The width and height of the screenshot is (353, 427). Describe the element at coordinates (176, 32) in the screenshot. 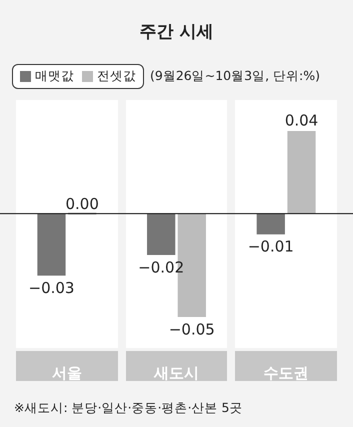

I see `chart-title: 주간 시세` at that location.